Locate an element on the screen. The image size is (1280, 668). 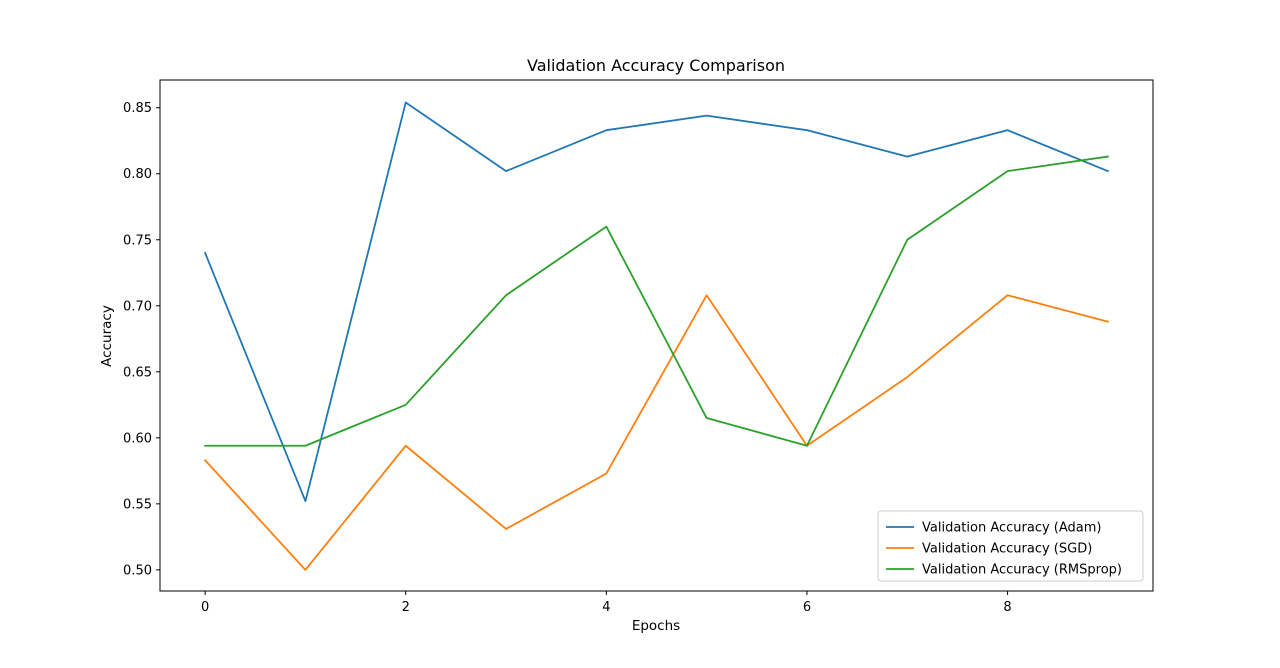
x-tick-label: 4 is located at coordinates (606, 607).